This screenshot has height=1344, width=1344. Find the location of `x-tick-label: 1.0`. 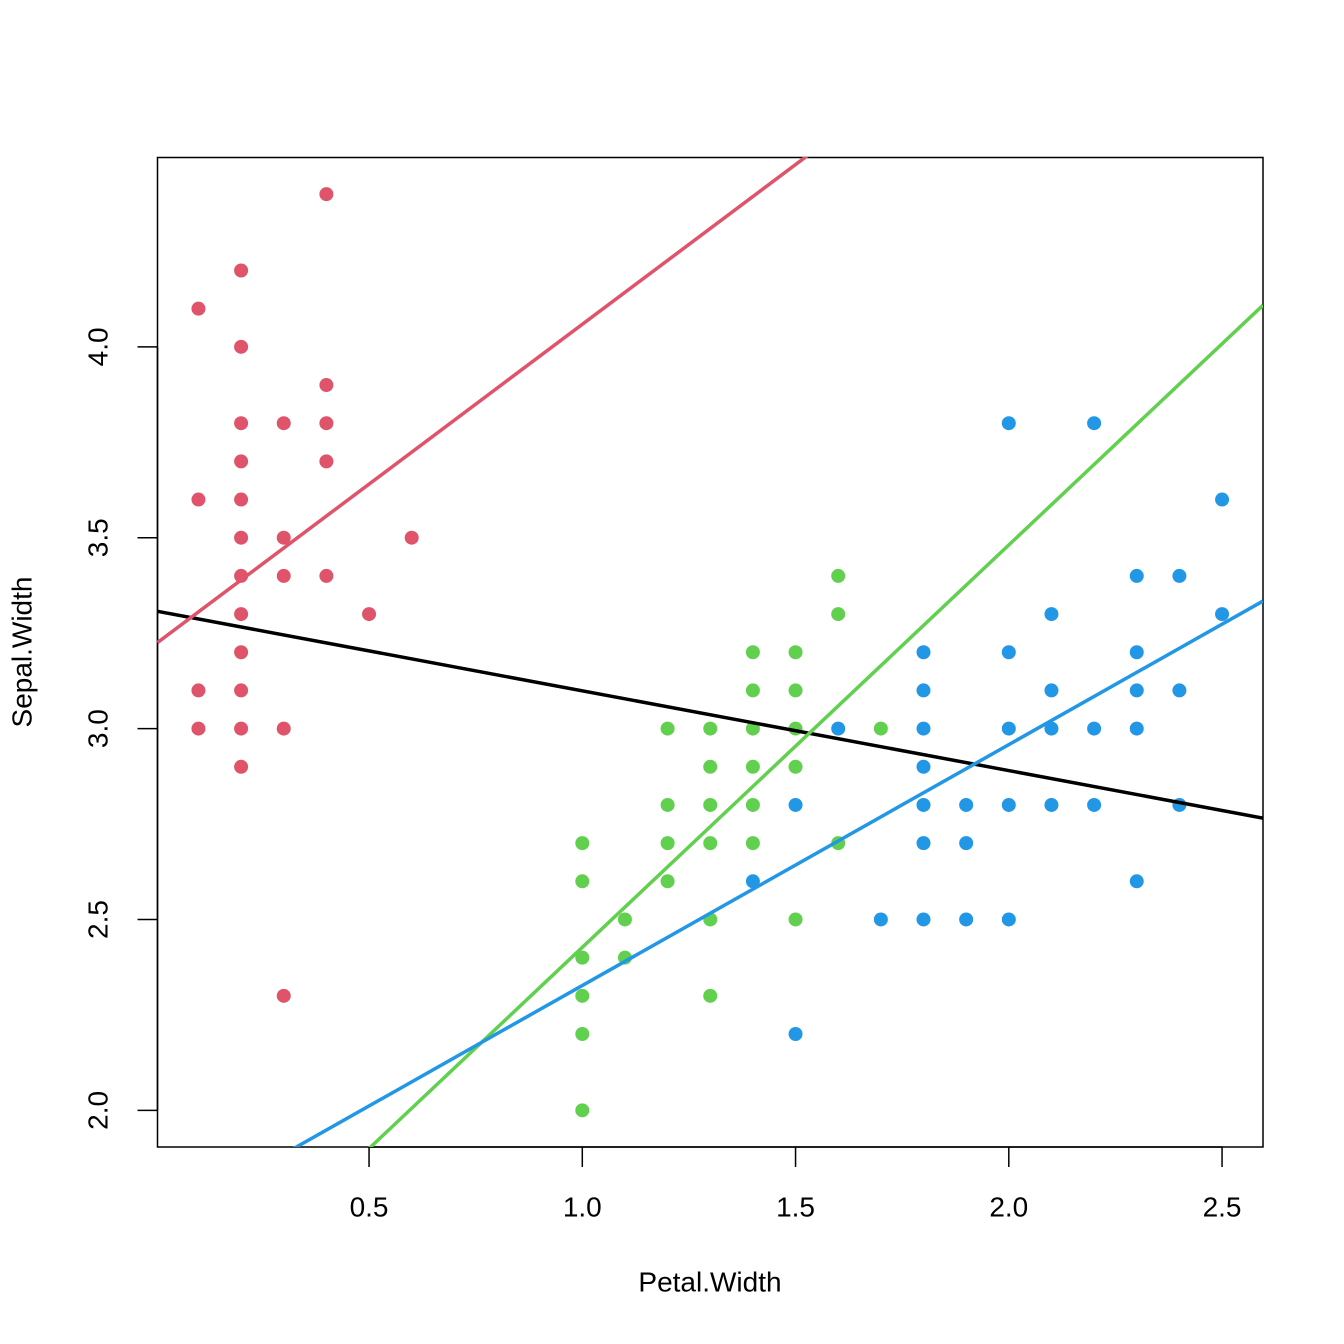

x-tick-label: 1.0 is located at coordinates (582, 1206).